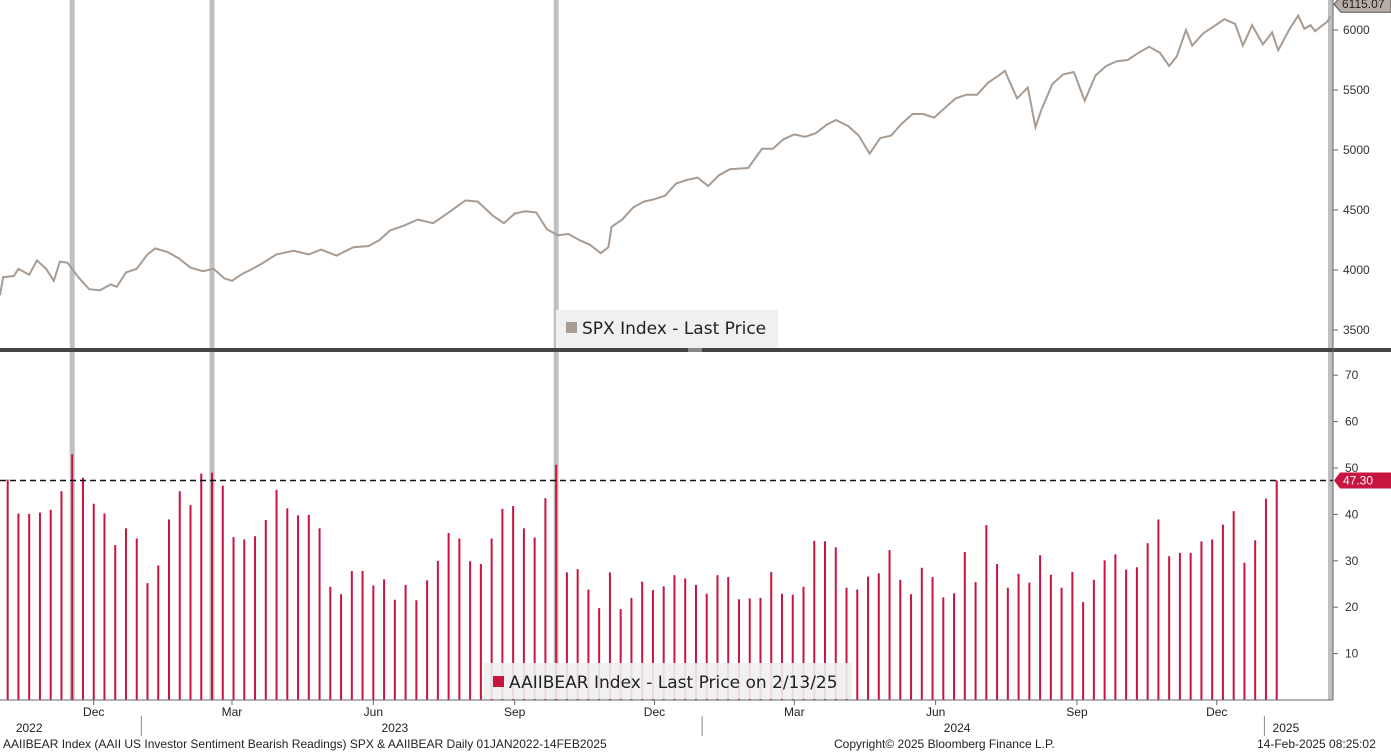  I want to click on bear-y-tick-label: 40, so click(1352, 514).